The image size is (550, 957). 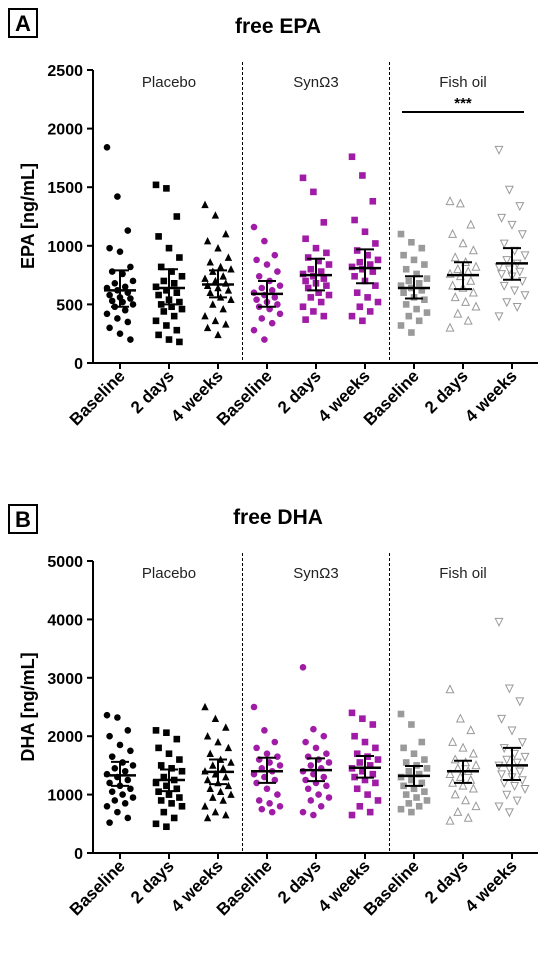 What do you see at coordinates (65, 188) in the screenshot?
I see `y-tick-label: 1500` at bounding box center [65, 188].